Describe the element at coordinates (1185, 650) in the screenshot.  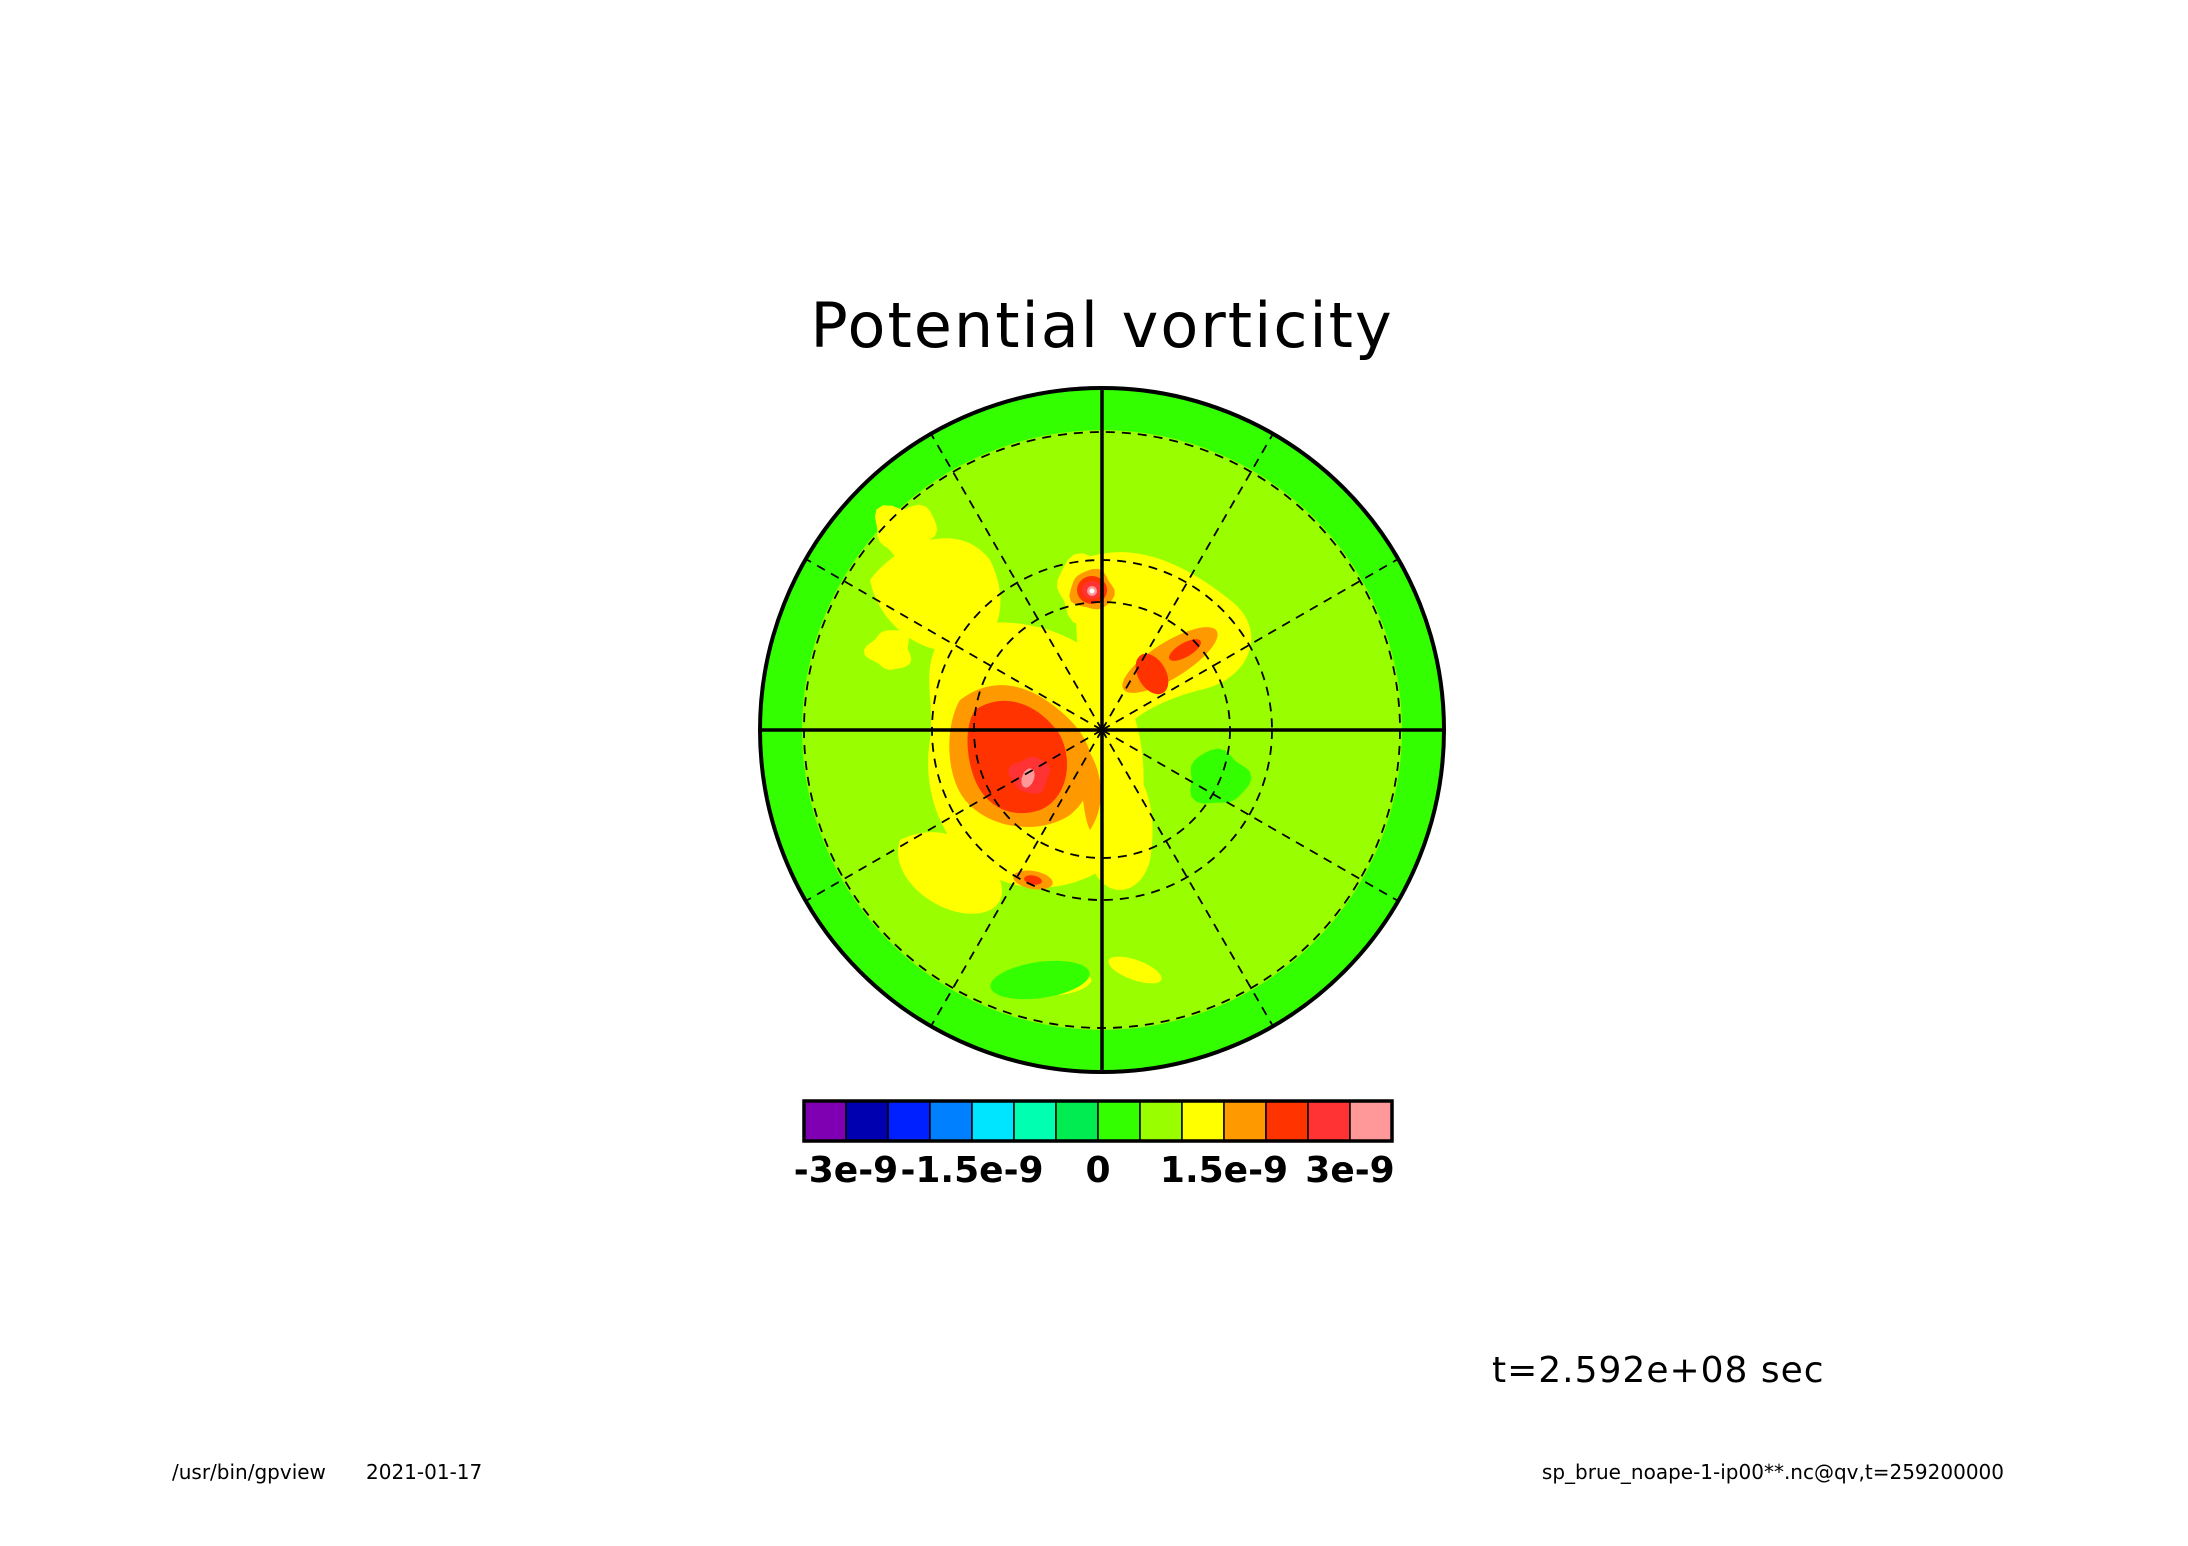
I see `field-red-ne-small` at that location.